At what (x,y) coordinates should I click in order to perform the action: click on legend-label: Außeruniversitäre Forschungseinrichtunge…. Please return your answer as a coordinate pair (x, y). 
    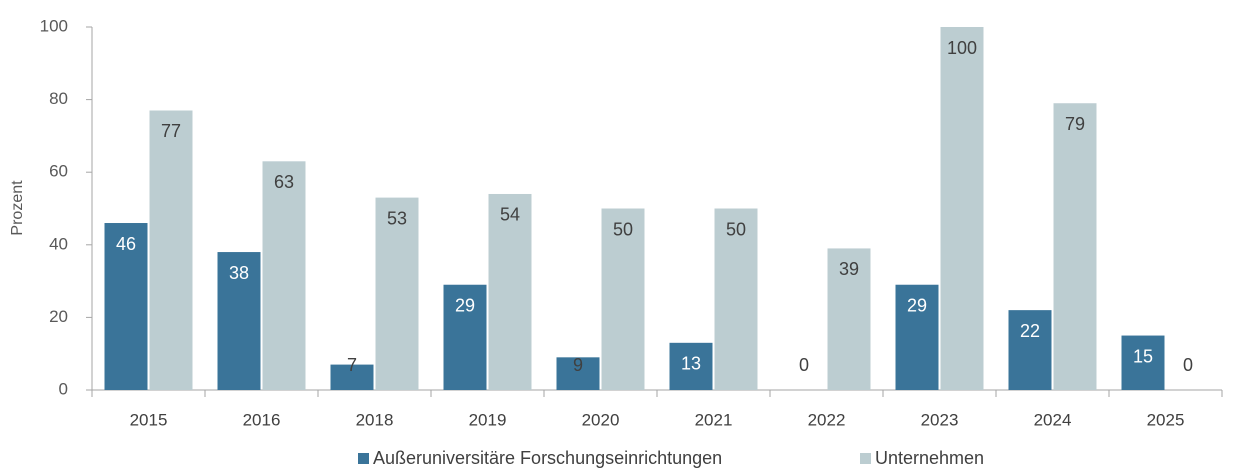
    Looking at the image, I should click on (547, 458).